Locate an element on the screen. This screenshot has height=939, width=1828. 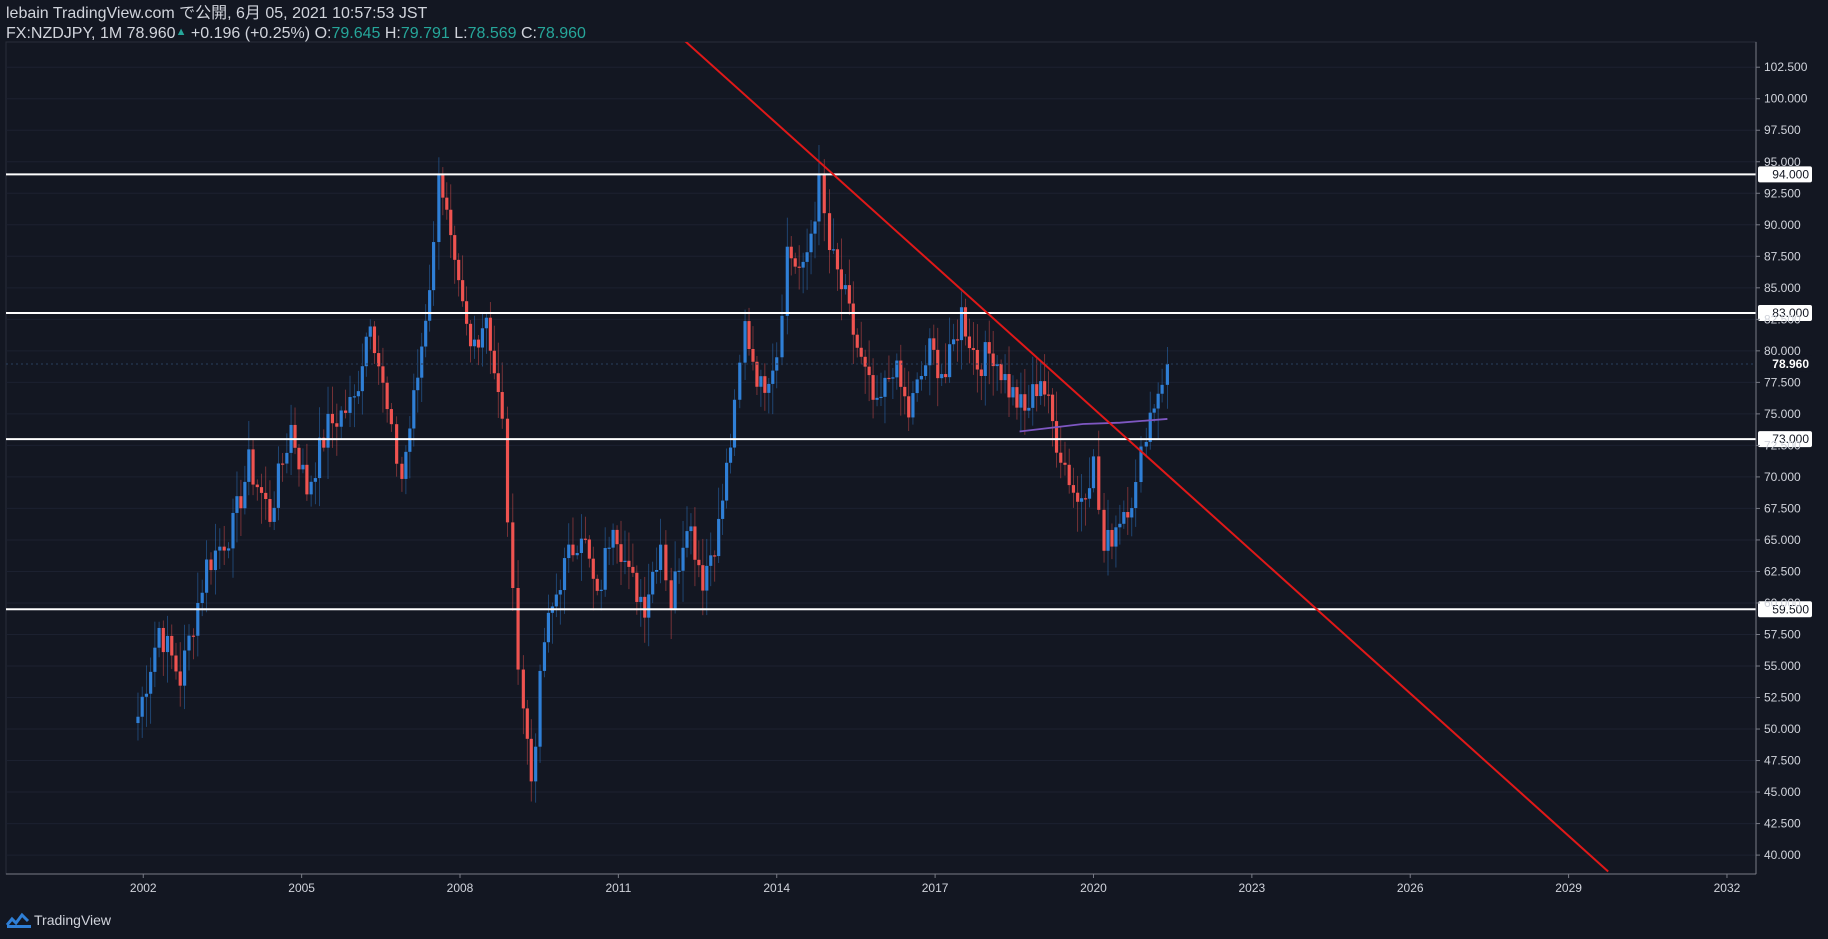
tradingview-brand: TradingView is located at coordinates (73, 920).